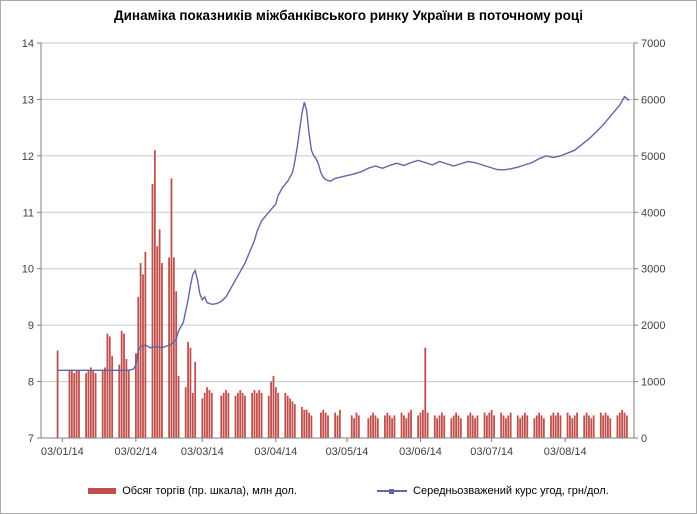 Image resolution: width=697 pixels, height=514 pixels. I want to click on svg-text: 12, so click(28, 157).